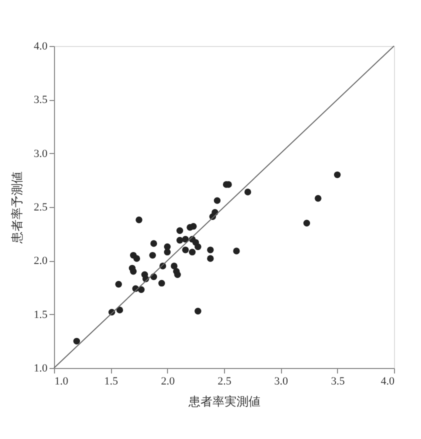  Describe the element at coordinates (61, 382) in the screenshot. I see `x-tick-label: 1.0` at that location.